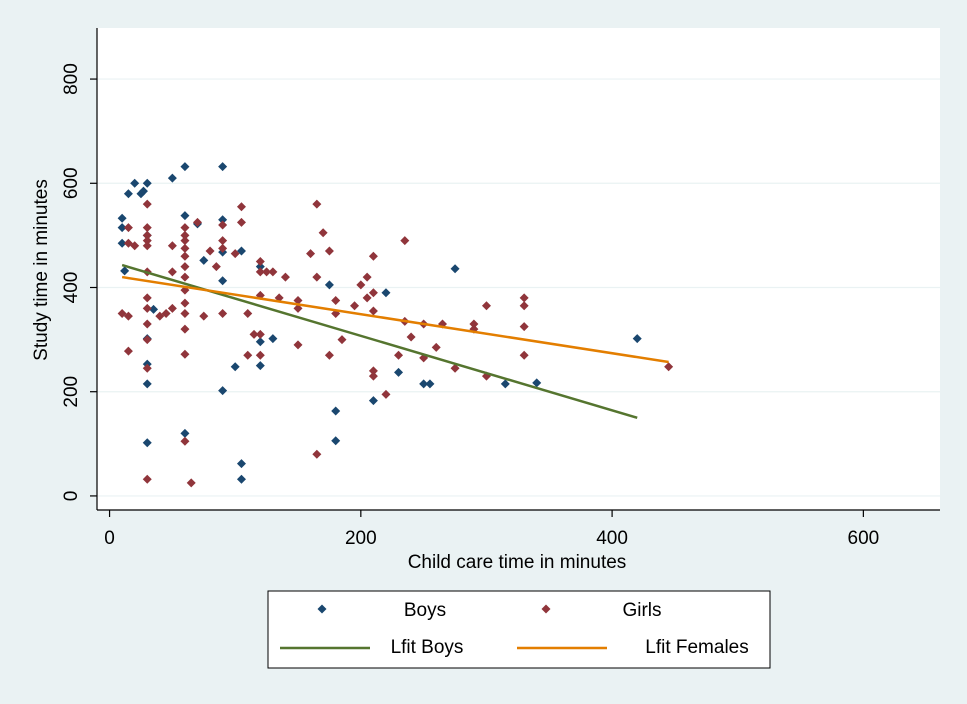  I want to click on legend-label: Girls, so click(641, 610).